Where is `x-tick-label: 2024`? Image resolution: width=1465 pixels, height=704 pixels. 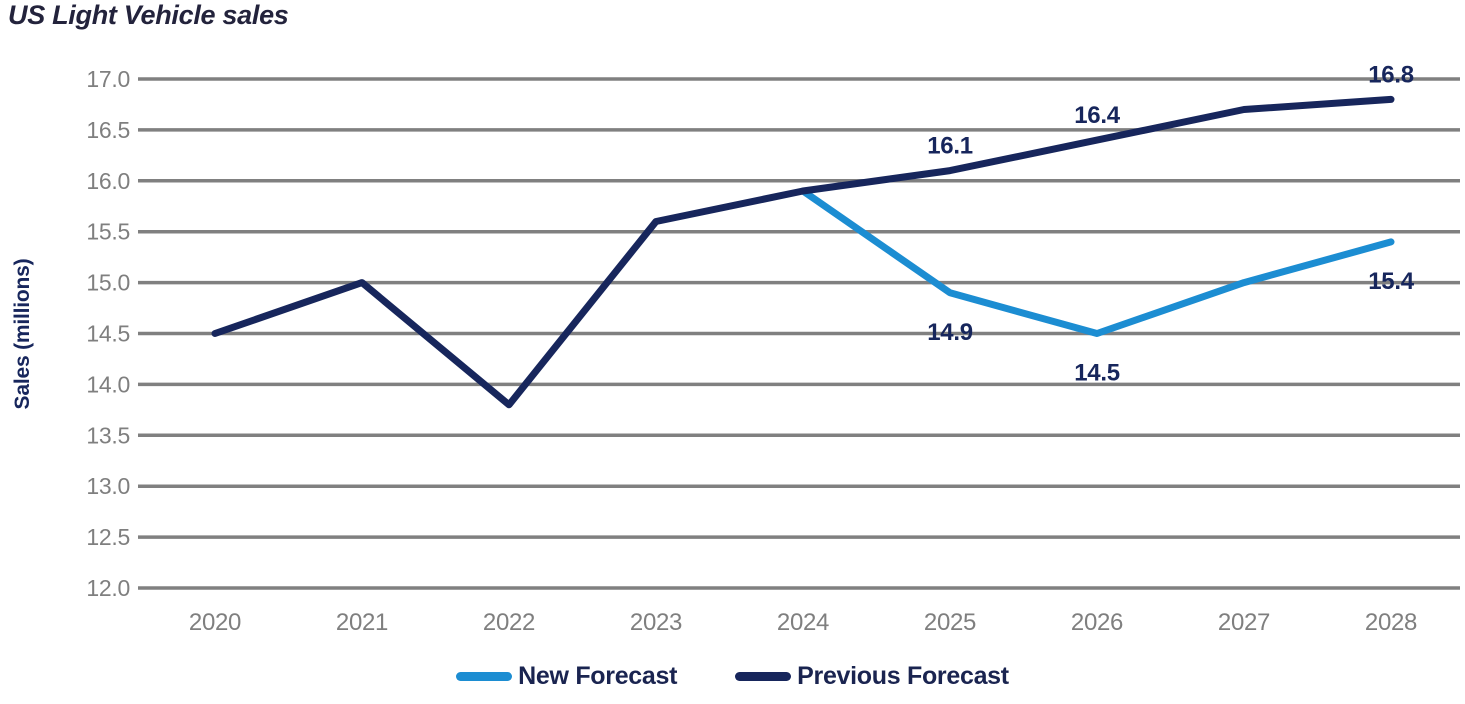 x-tick-label: 2024 is located at coordinates (803, 622).